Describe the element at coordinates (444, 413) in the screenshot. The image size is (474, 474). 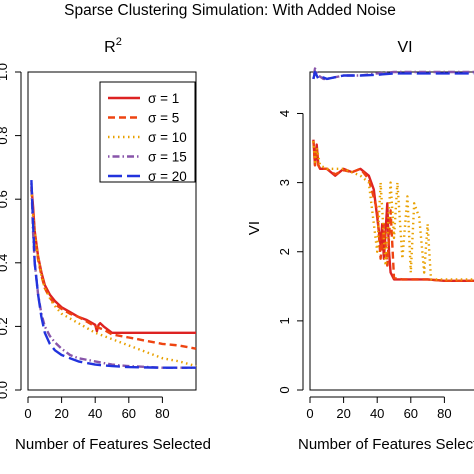
I see `vi-x-tick-label: 80` at that location.